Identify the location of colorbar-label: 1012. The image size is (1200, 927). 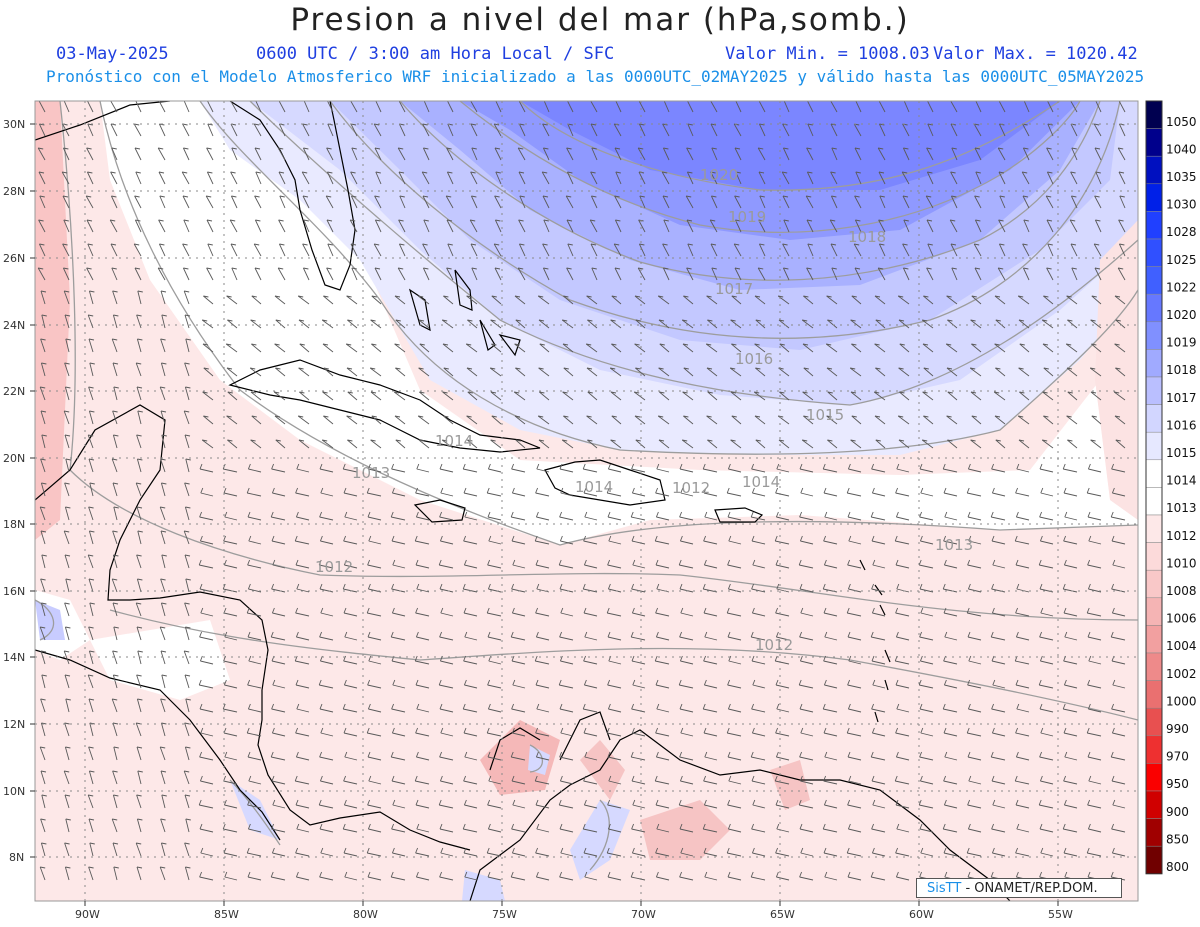
(1181, 536).